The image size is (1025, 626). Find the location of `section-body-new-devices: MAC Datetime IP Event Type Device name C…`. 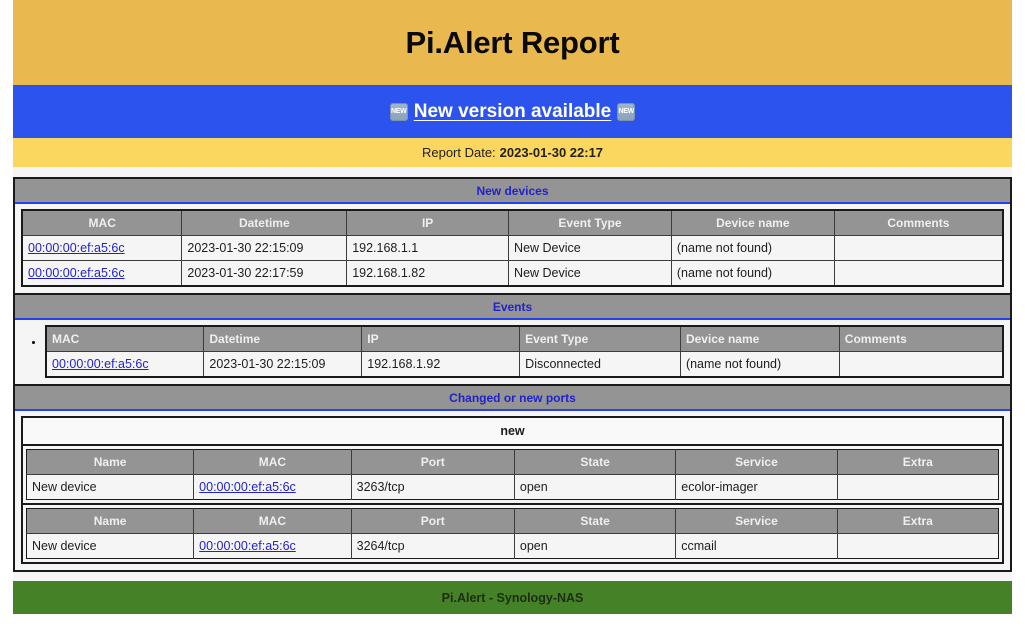

section-body-new-devices: MAC Datetime IP Event Type Device name C… is located at coordinates (512, 248).